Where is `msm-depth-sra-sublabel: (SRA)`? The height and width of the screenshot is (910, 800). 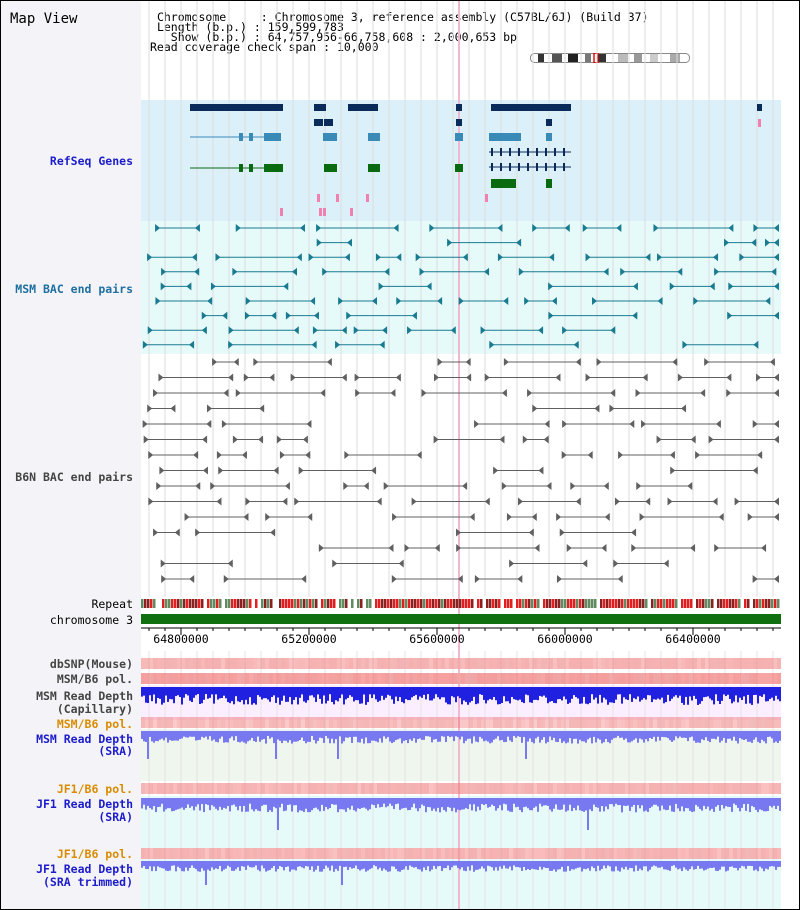
msm-depth-sra-sublabel: (SRA) is located at coordinates (115, 751).